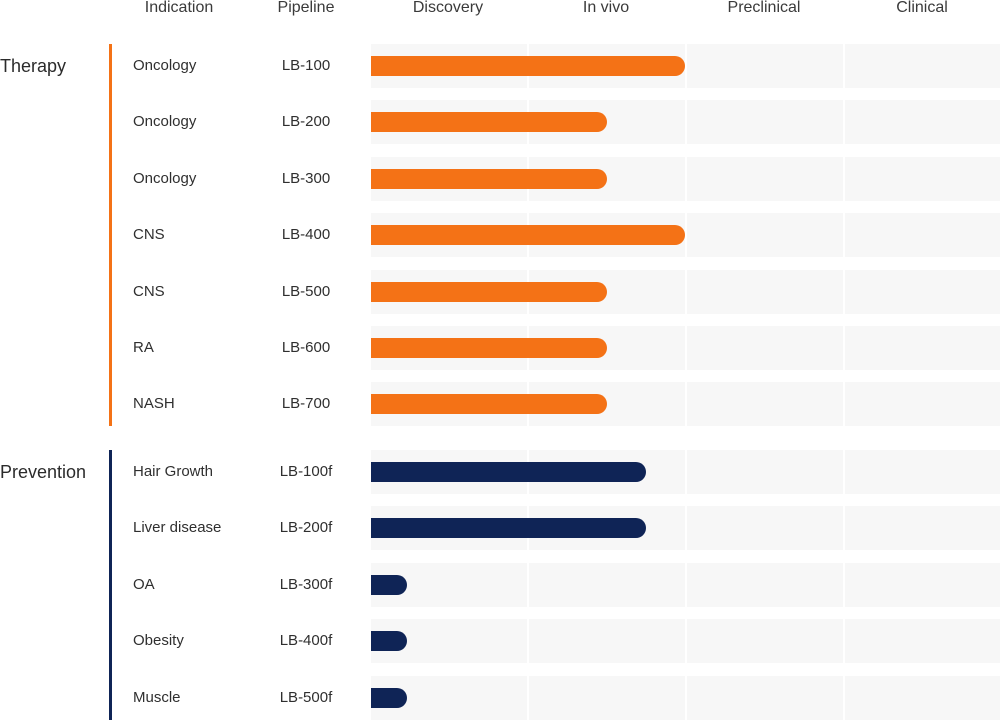  What do you see at coordinates (306, 178) in the screenshot?
I see `pipeline-code: LB-300` at bounding box center [306, 178].